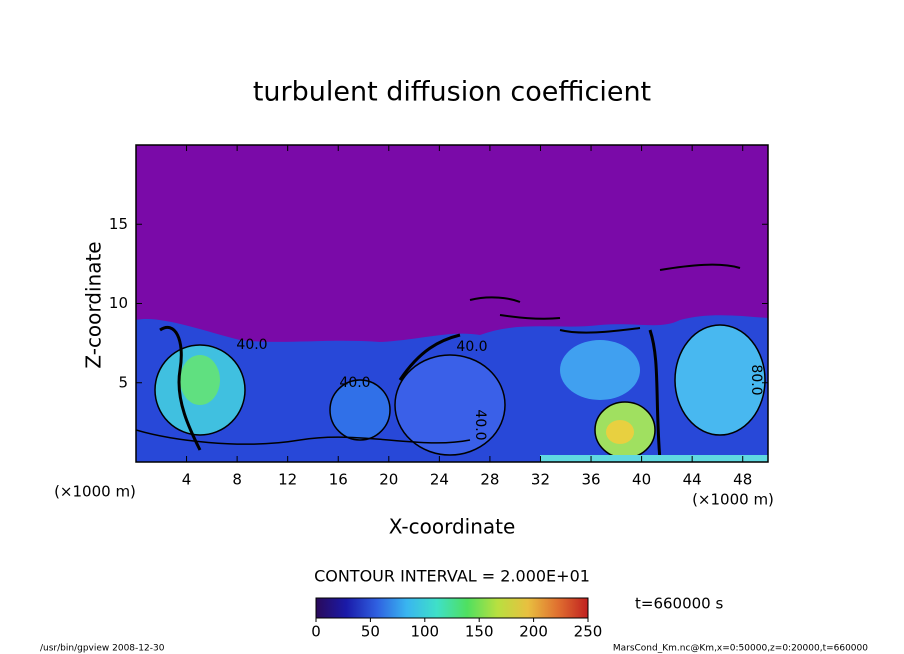 The width and height of the screenshot is (904, 654). What do you see at coordinates (424, 632) in the screenshot?
I see `colorbar-tick-label: 100` at bounding box center [424, 632].